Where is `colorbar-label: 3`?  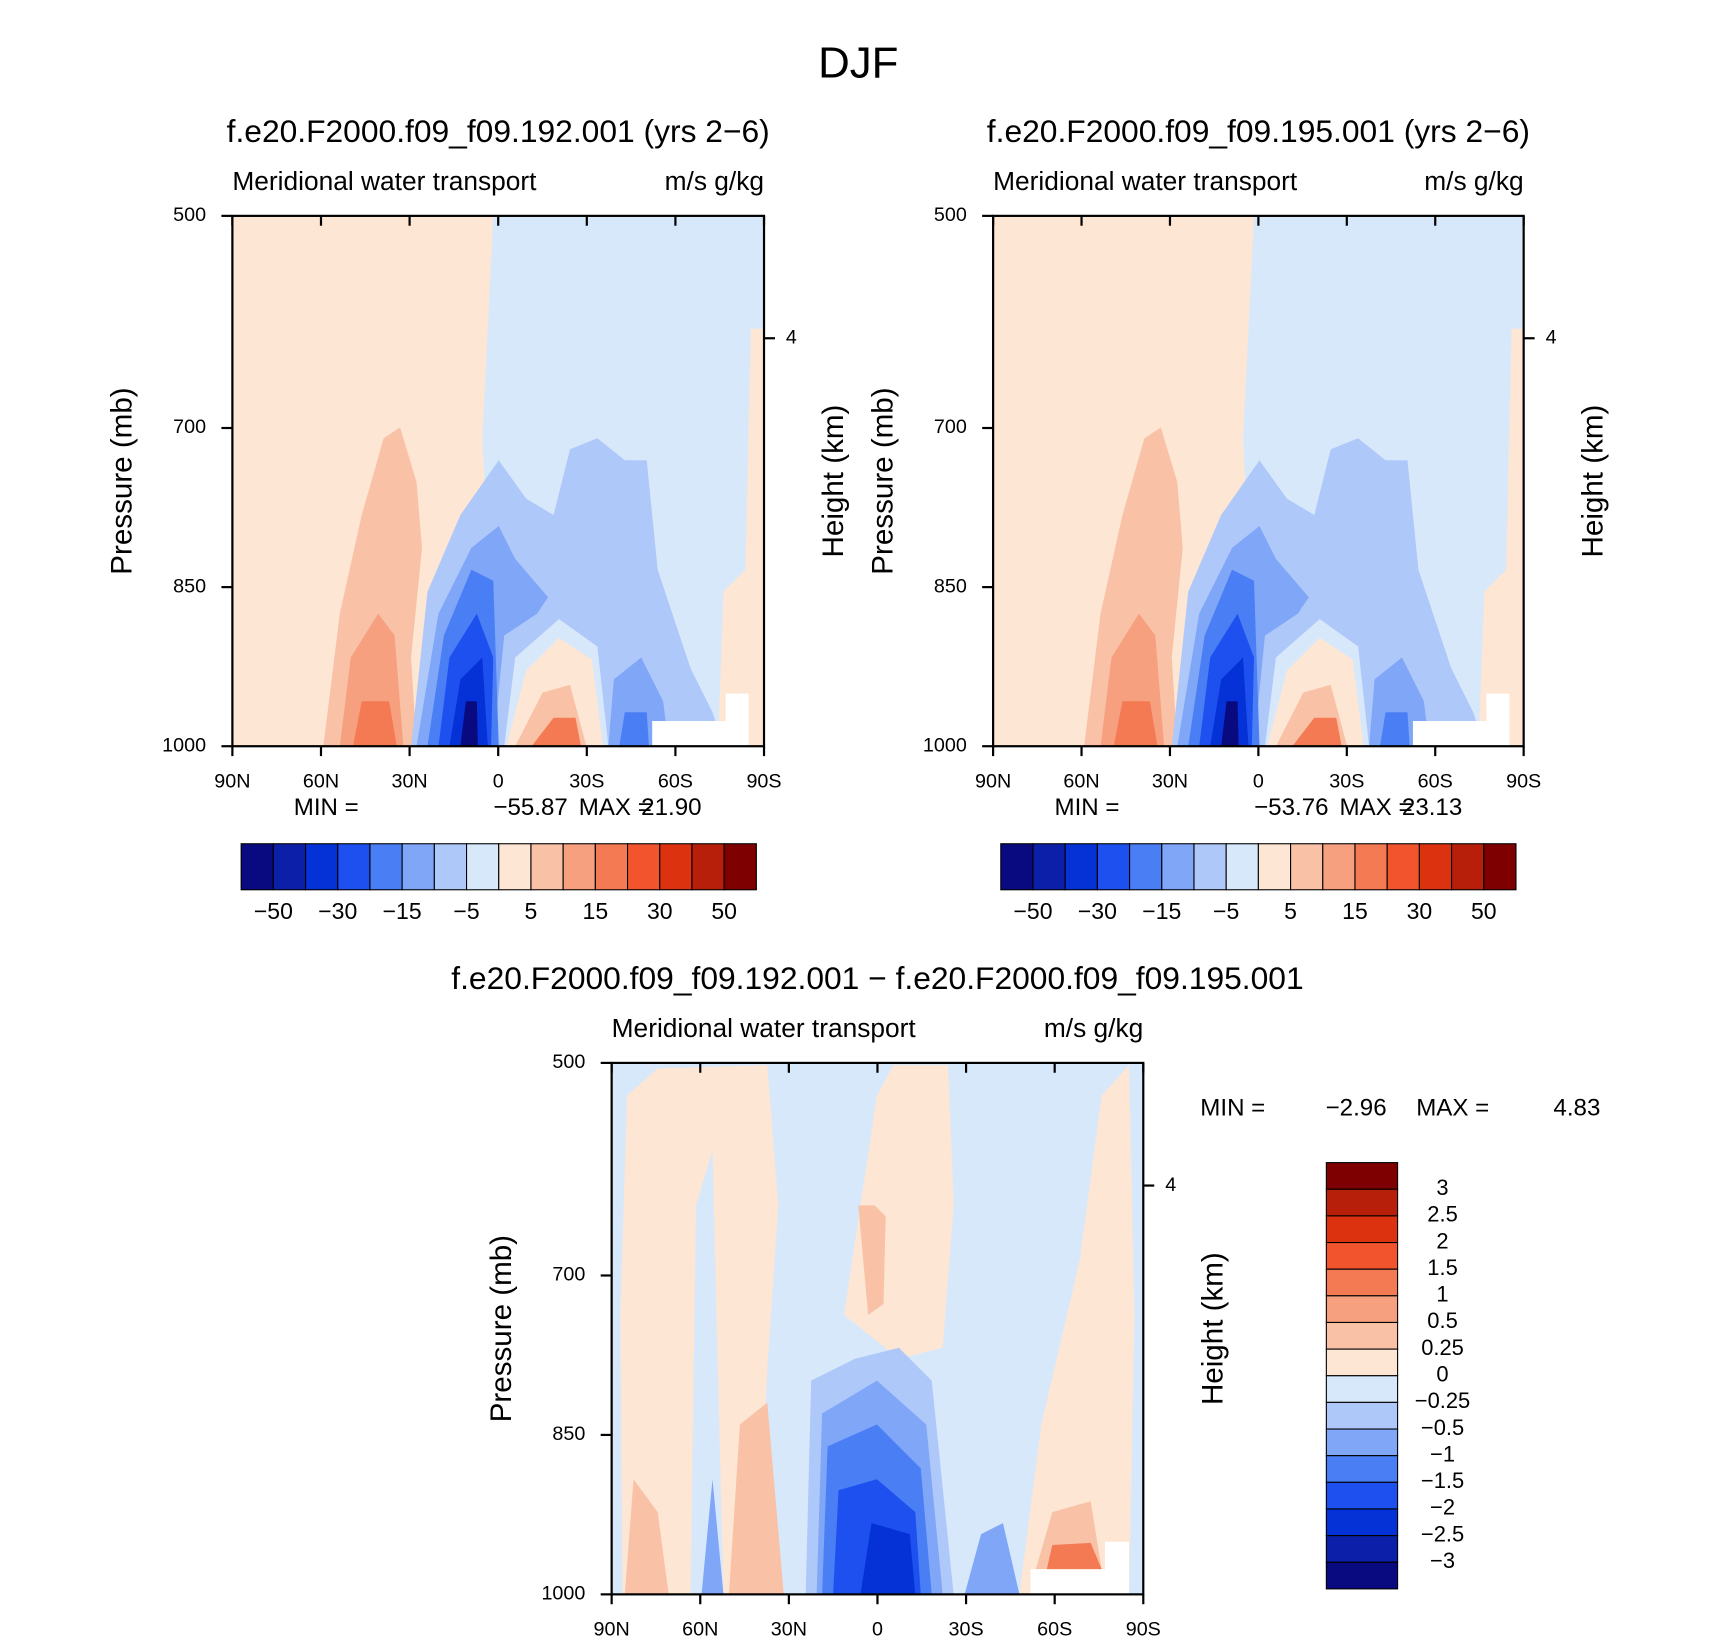
colorbar-label: 3 is located at coordinates (1442, 1187).